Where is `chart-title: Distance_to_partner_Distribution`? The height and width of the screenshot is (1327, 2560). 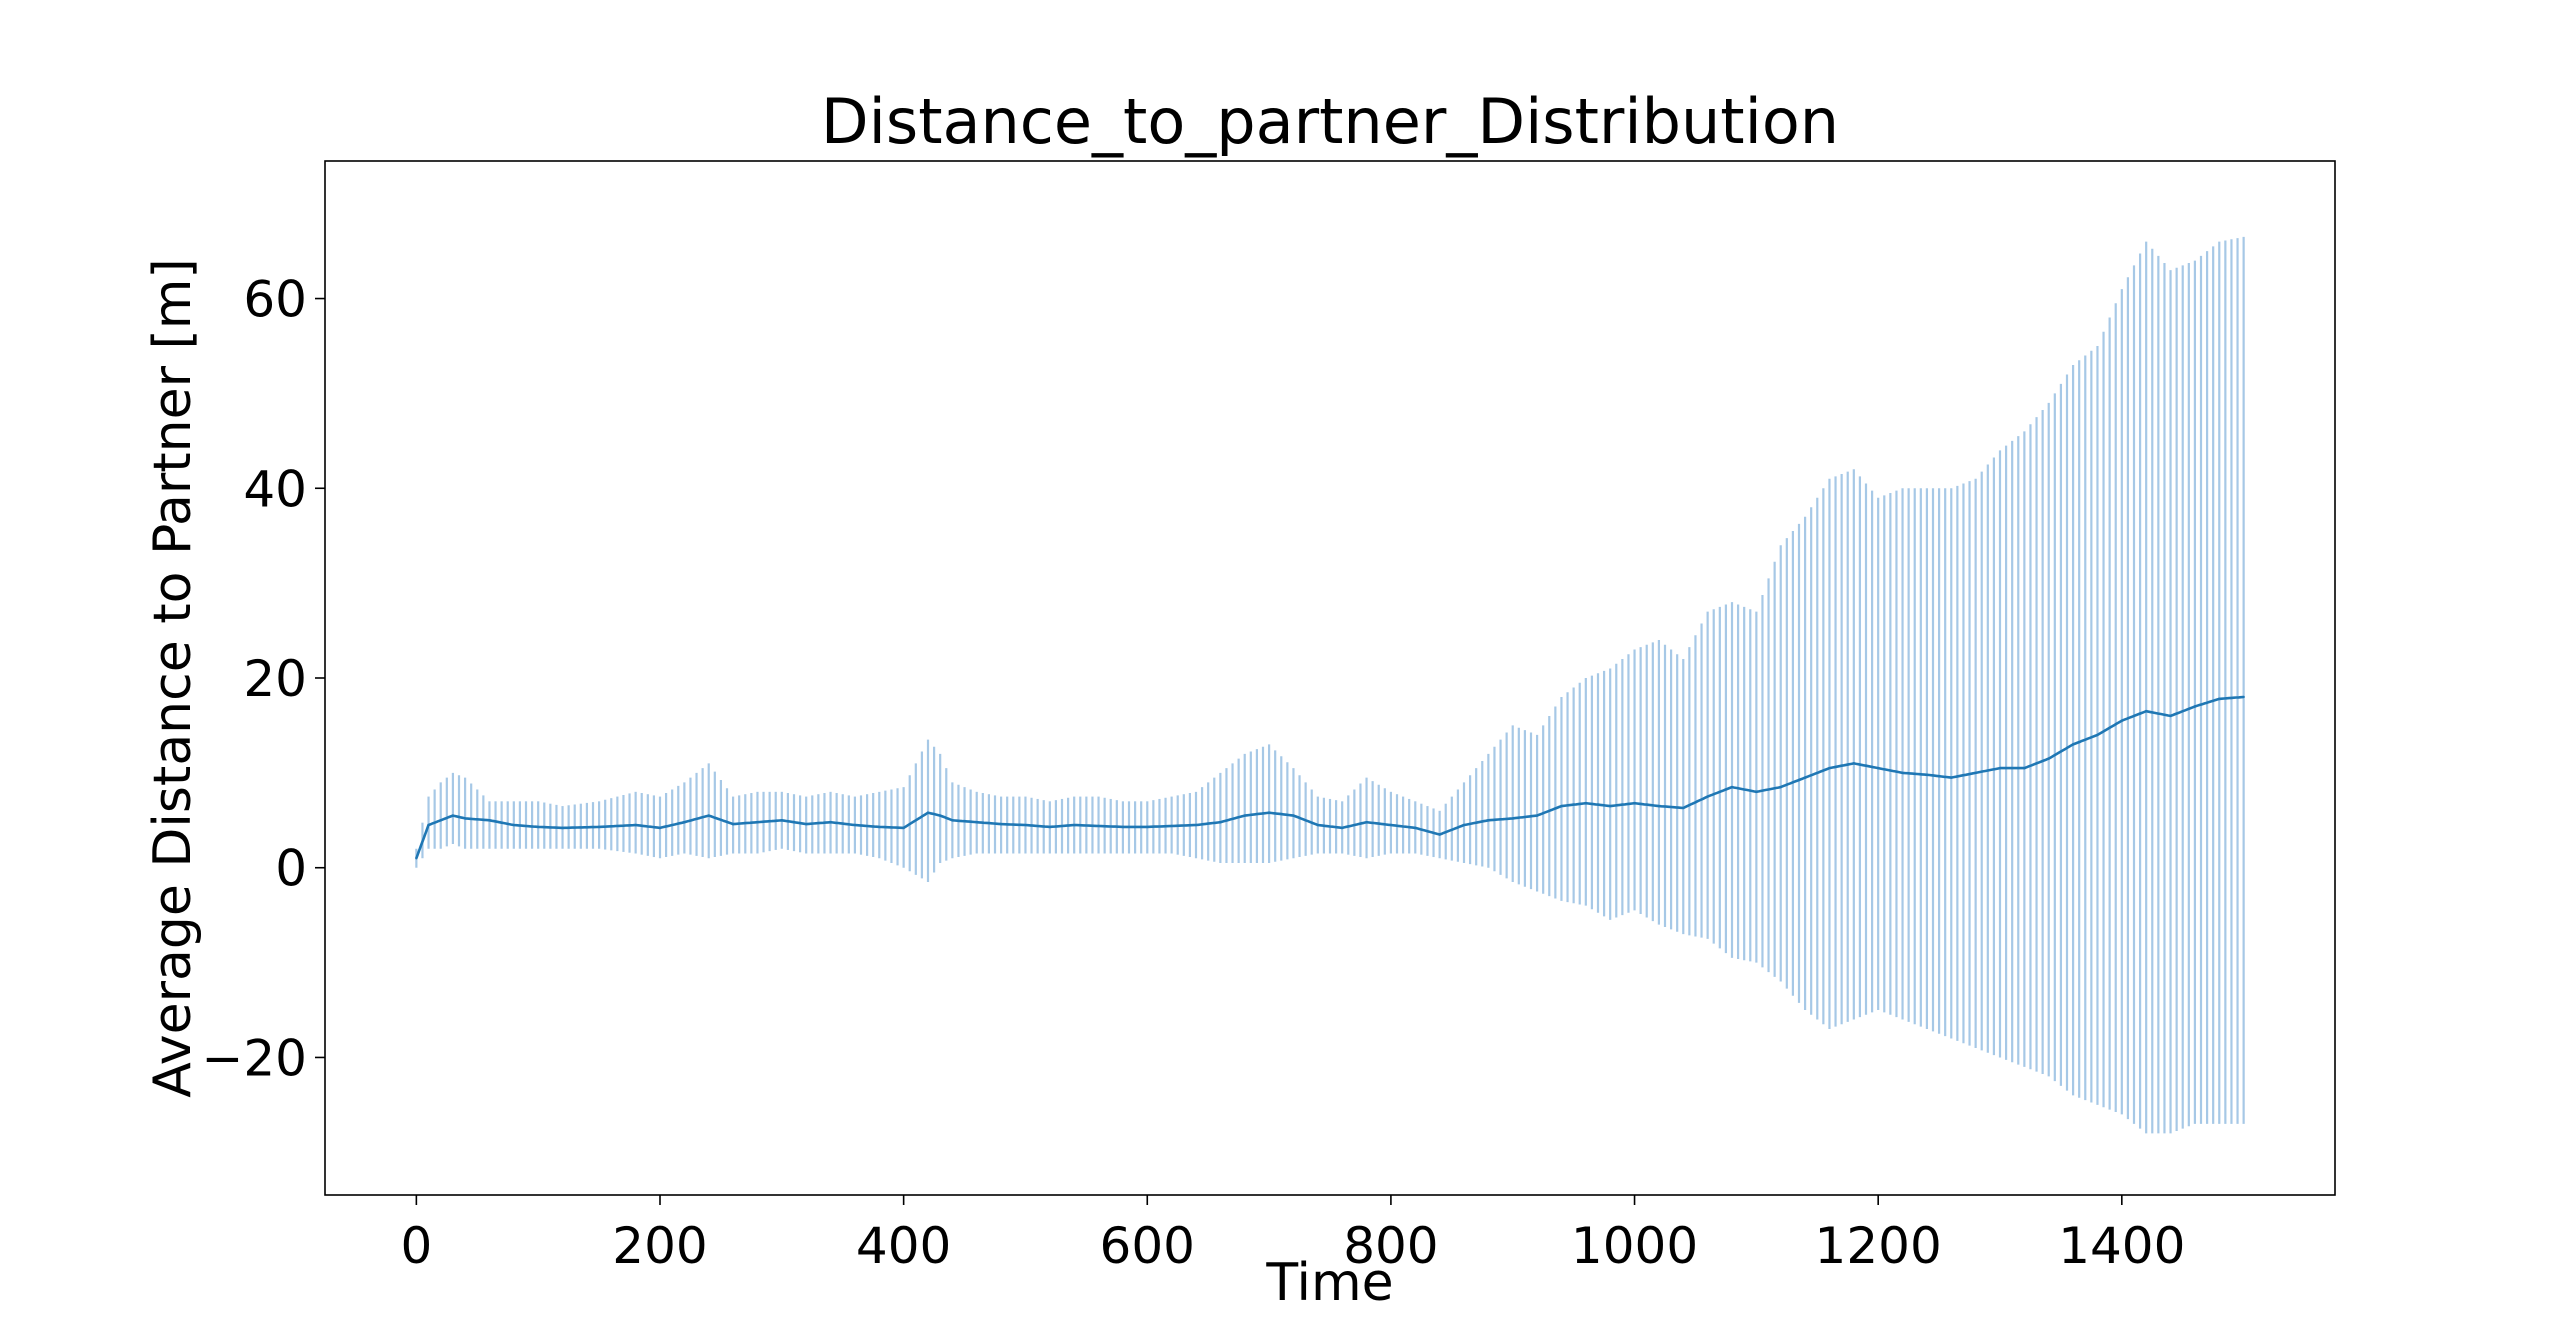
chart-title: Distance_to_partner_Distribution is located at coordinates (1330, 121).